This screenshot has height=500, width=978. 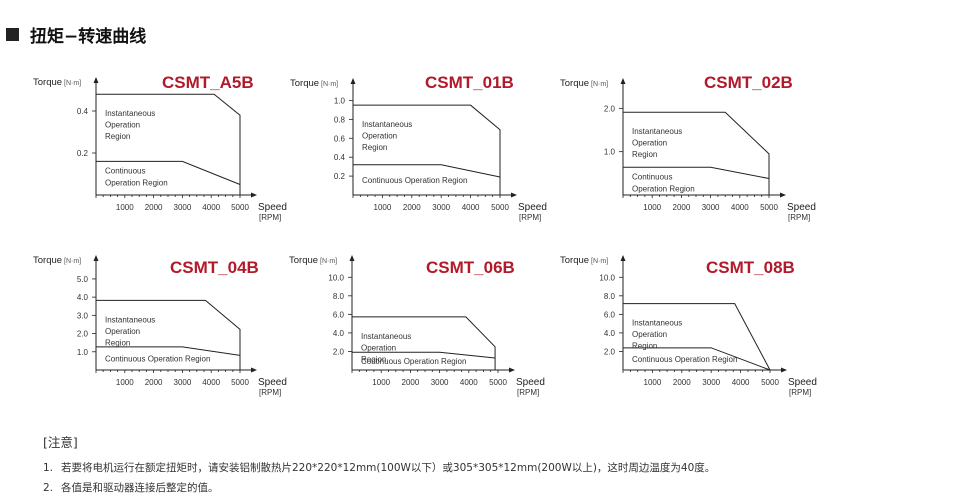 What do you see at coordinates (76, 34) in the screenshot?
I see `section-title: 扭矩−转速曲线` at bounding box center [76, 34].